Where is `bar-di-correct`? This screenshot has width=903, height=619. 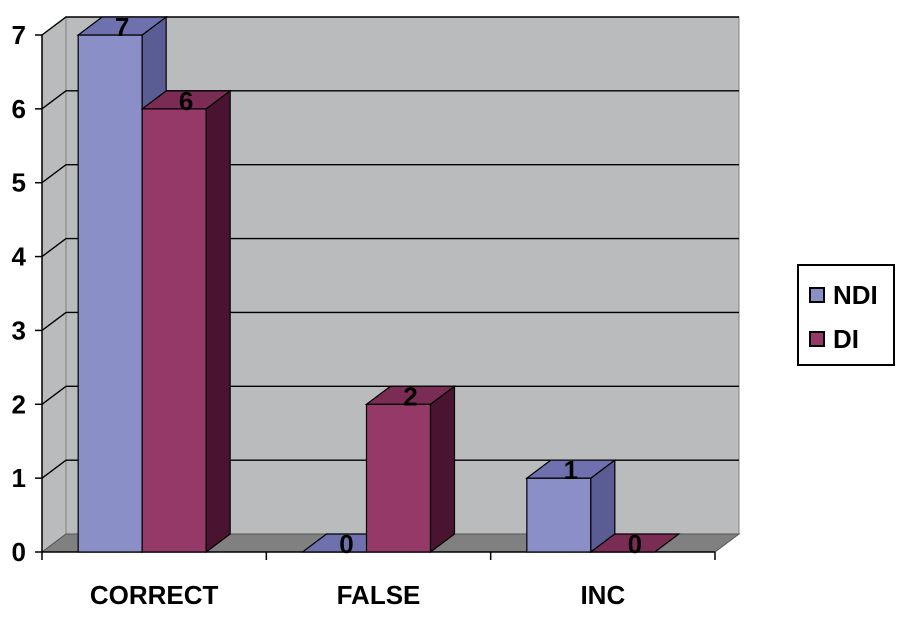
bar-di-correct is located at coordinates (186, 321).